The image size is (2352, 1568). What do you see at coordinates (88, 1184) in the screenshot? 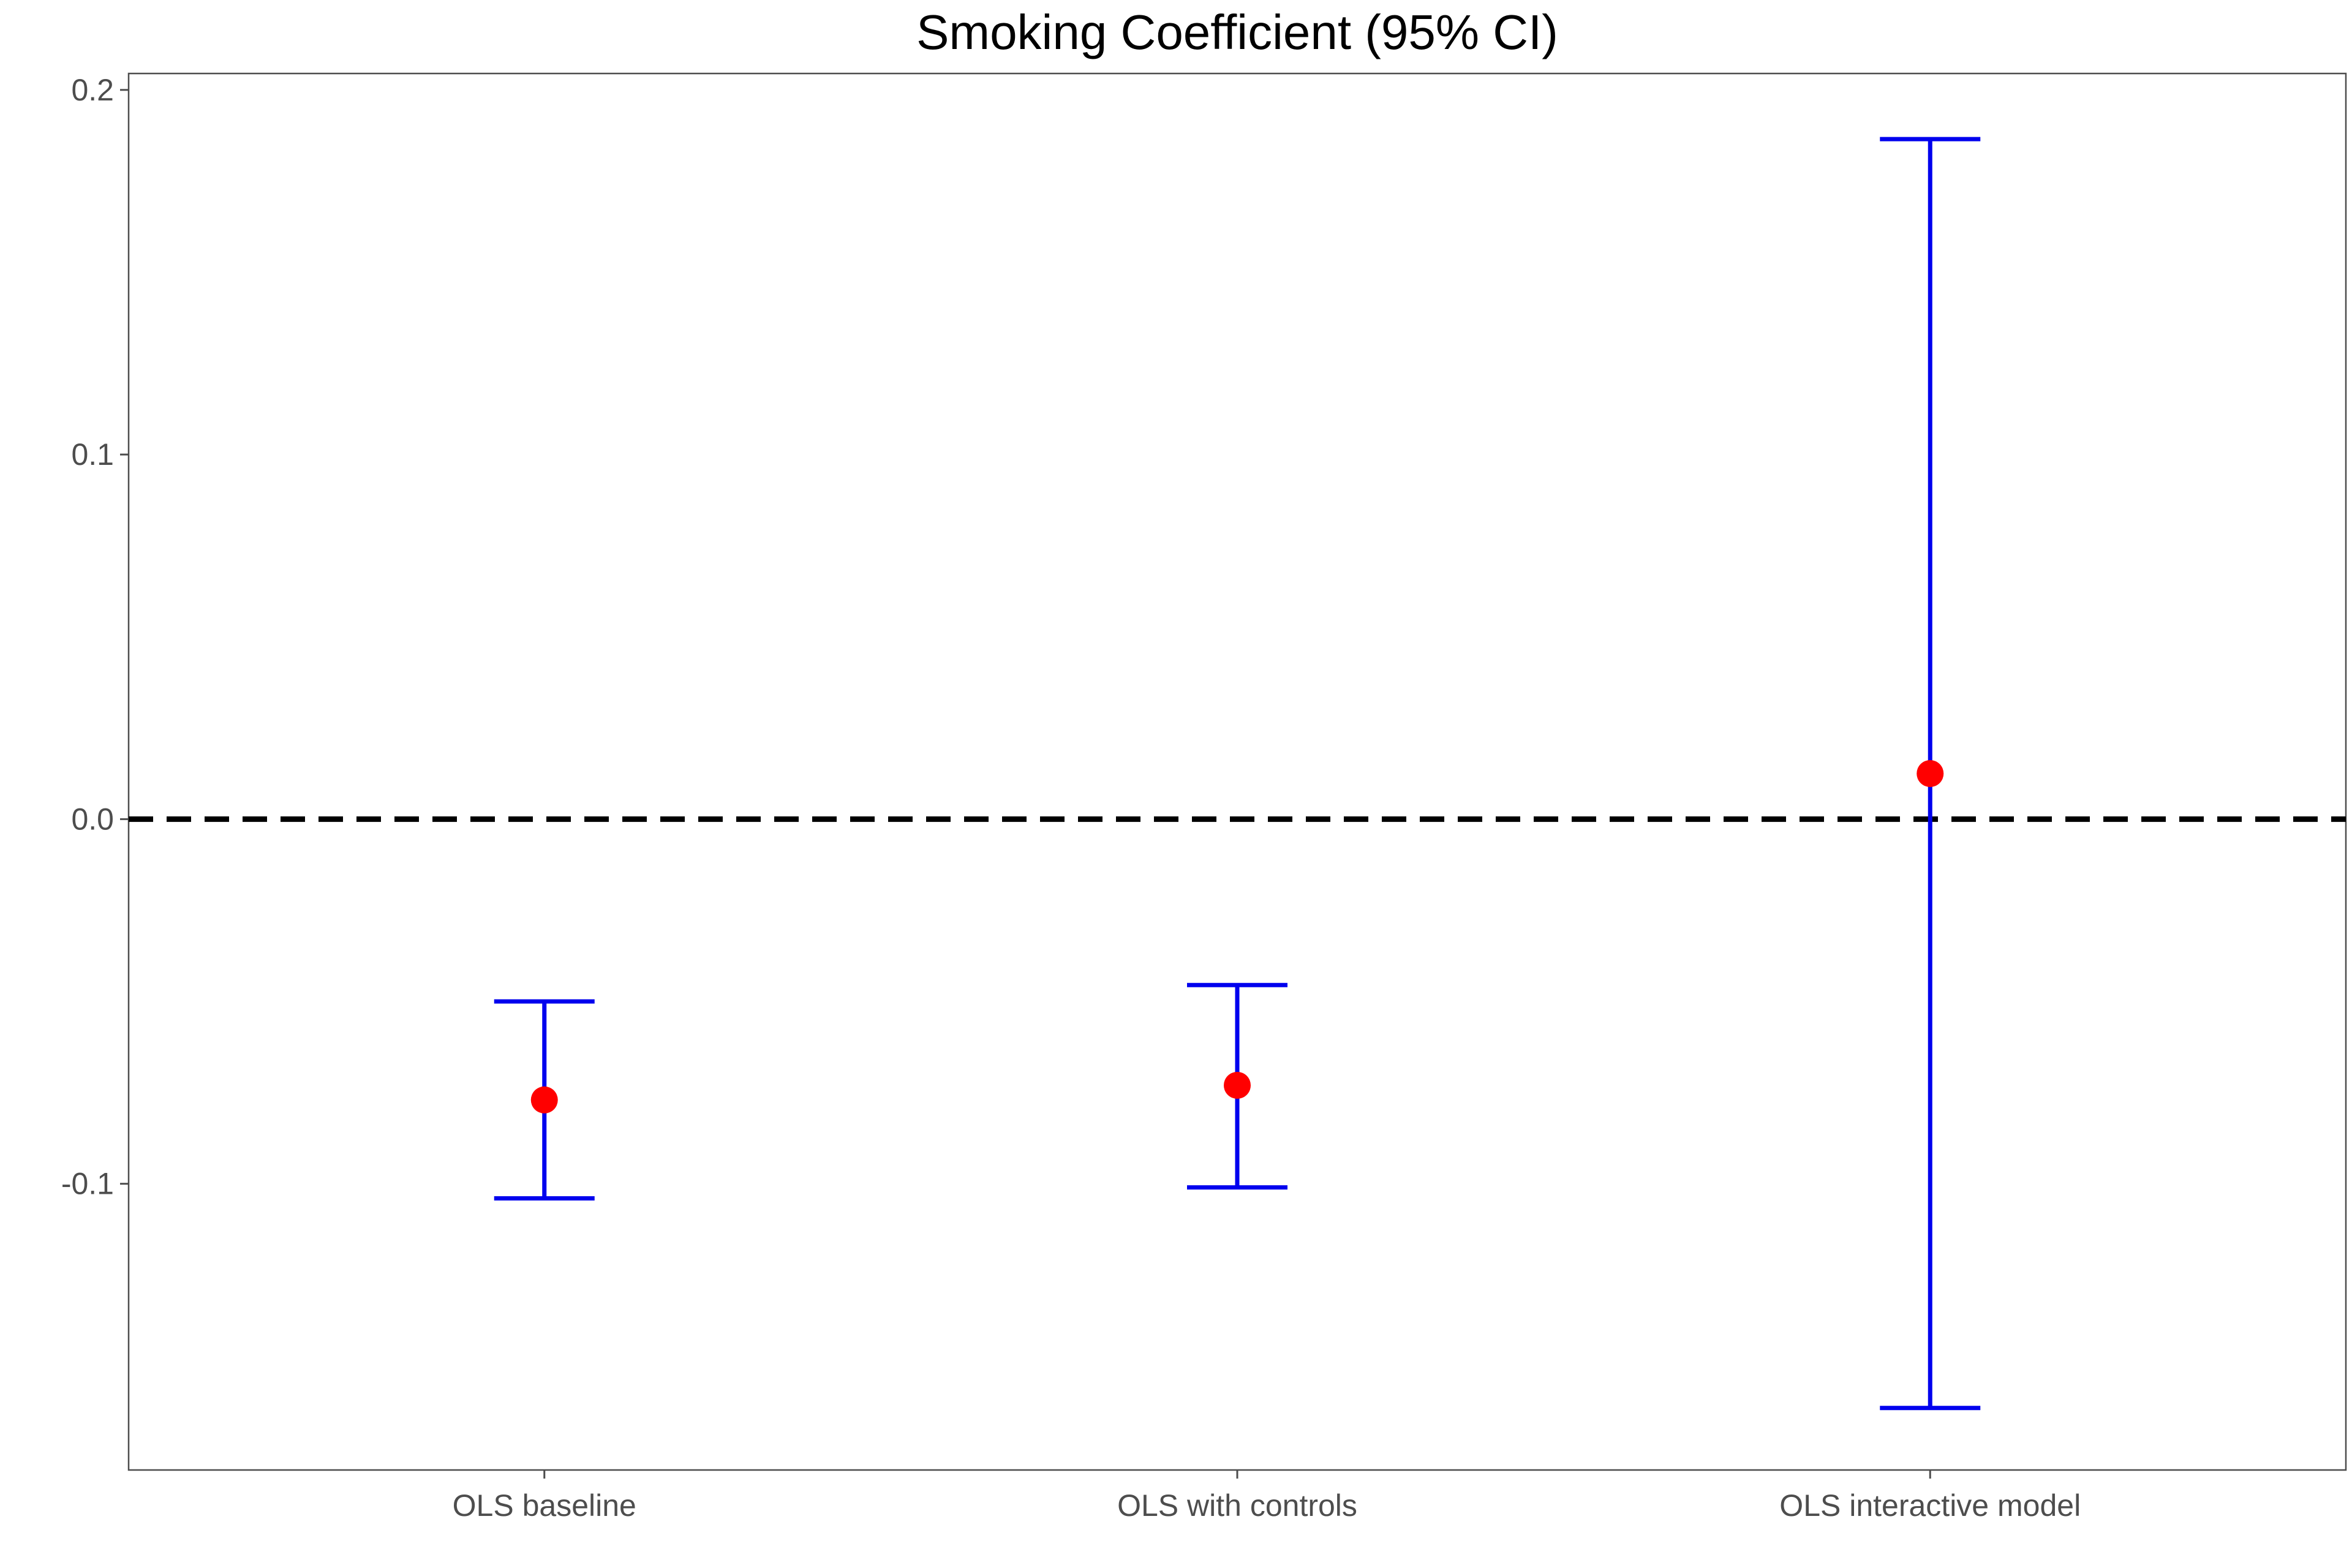
I see `y-tick-label: -0.1` at bounding box center [88, 1184].